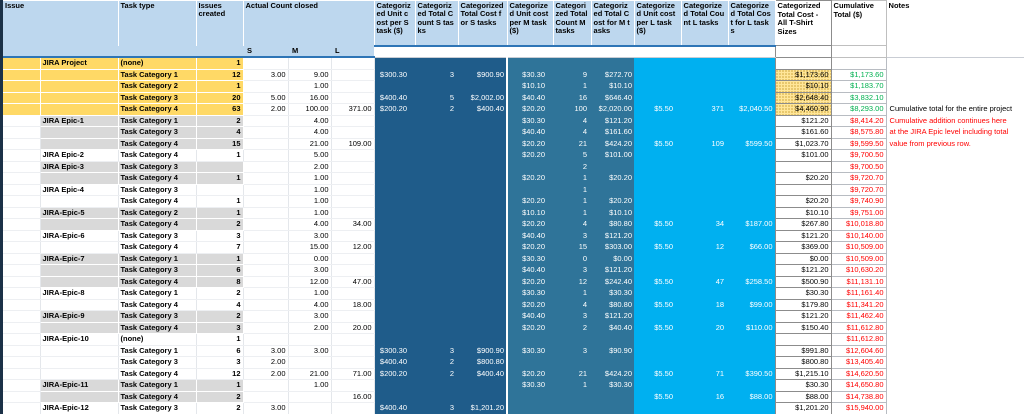 Image resolution: width=1024 pixels, height=414 pixels. I want to click on cell-l-cost: $2,040.50, so click(752, 109).